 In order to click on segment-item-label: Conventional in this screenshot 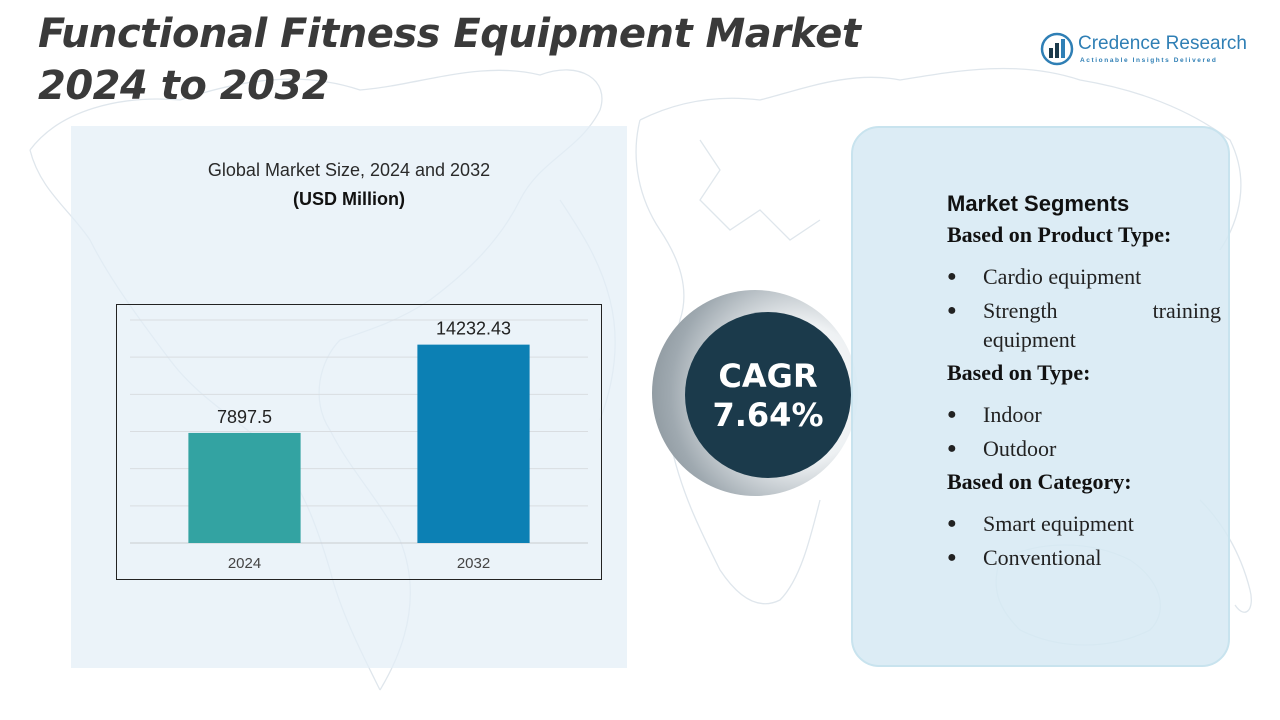, I will do `click(1042, 557)`.